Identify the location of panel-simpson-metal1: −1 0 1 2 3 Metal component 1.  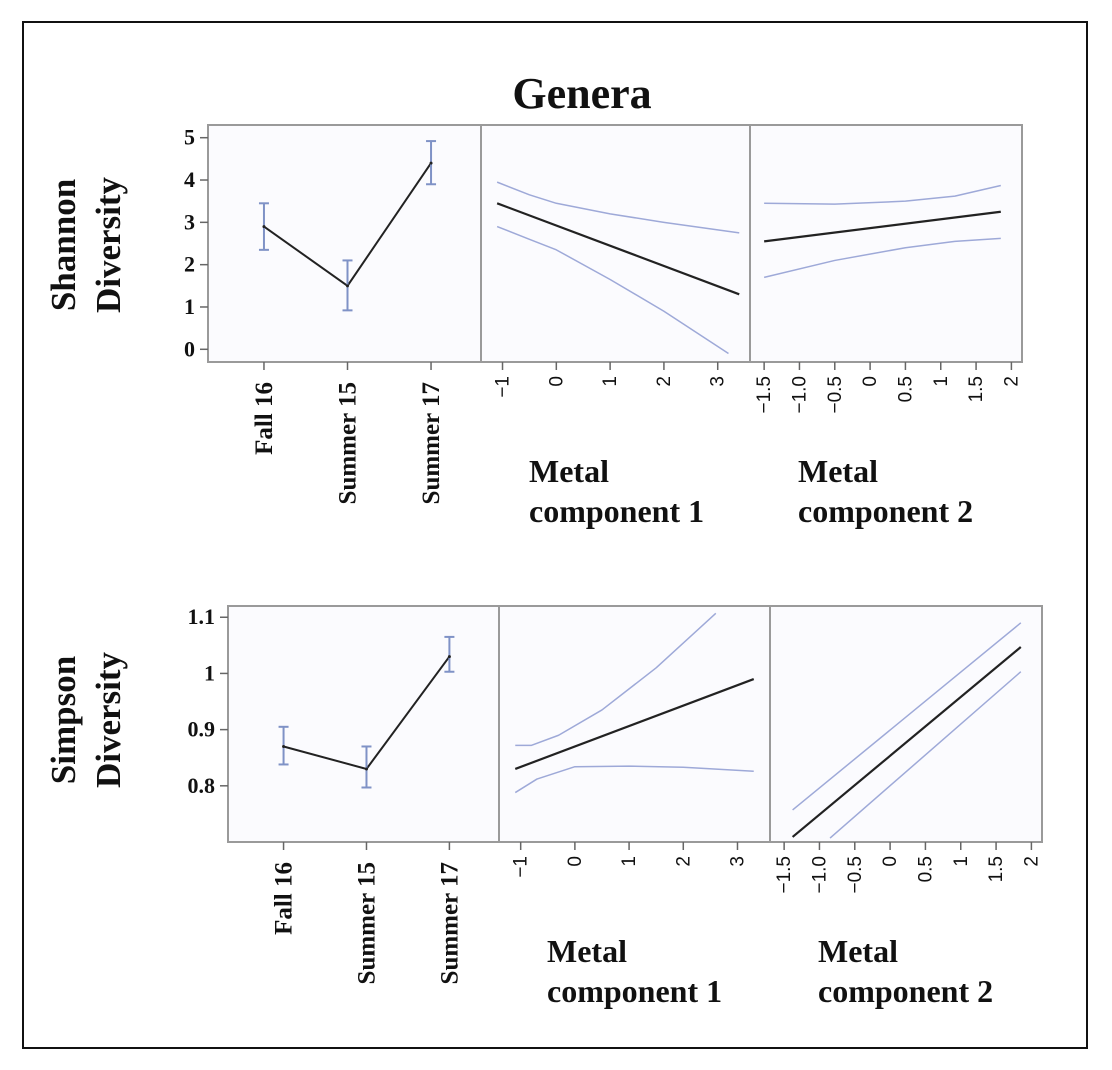
(634, 807).